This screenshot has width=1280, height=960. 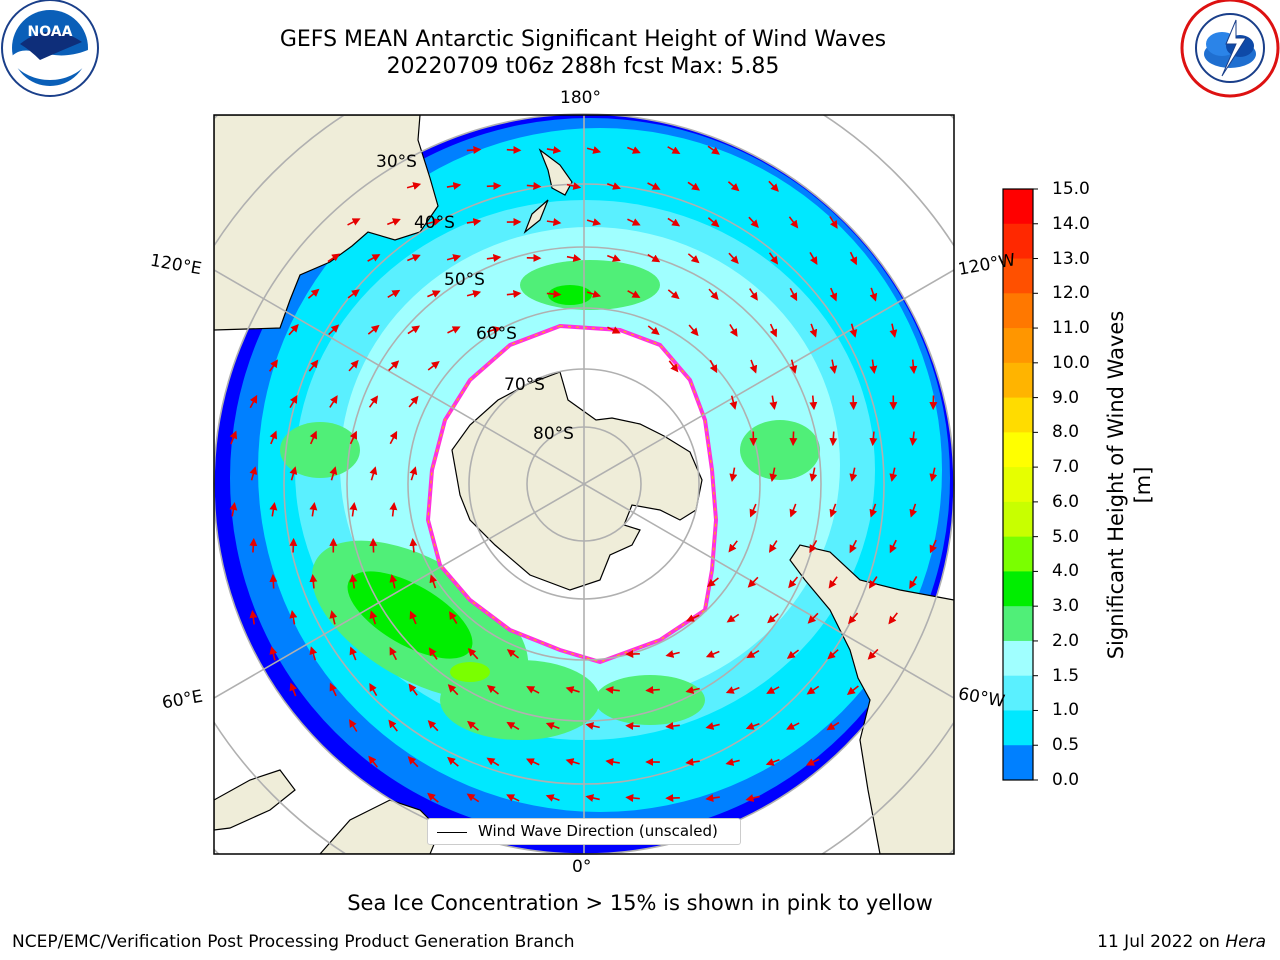 I want to click on colorbar-frame, so click(x=1018, y=484).